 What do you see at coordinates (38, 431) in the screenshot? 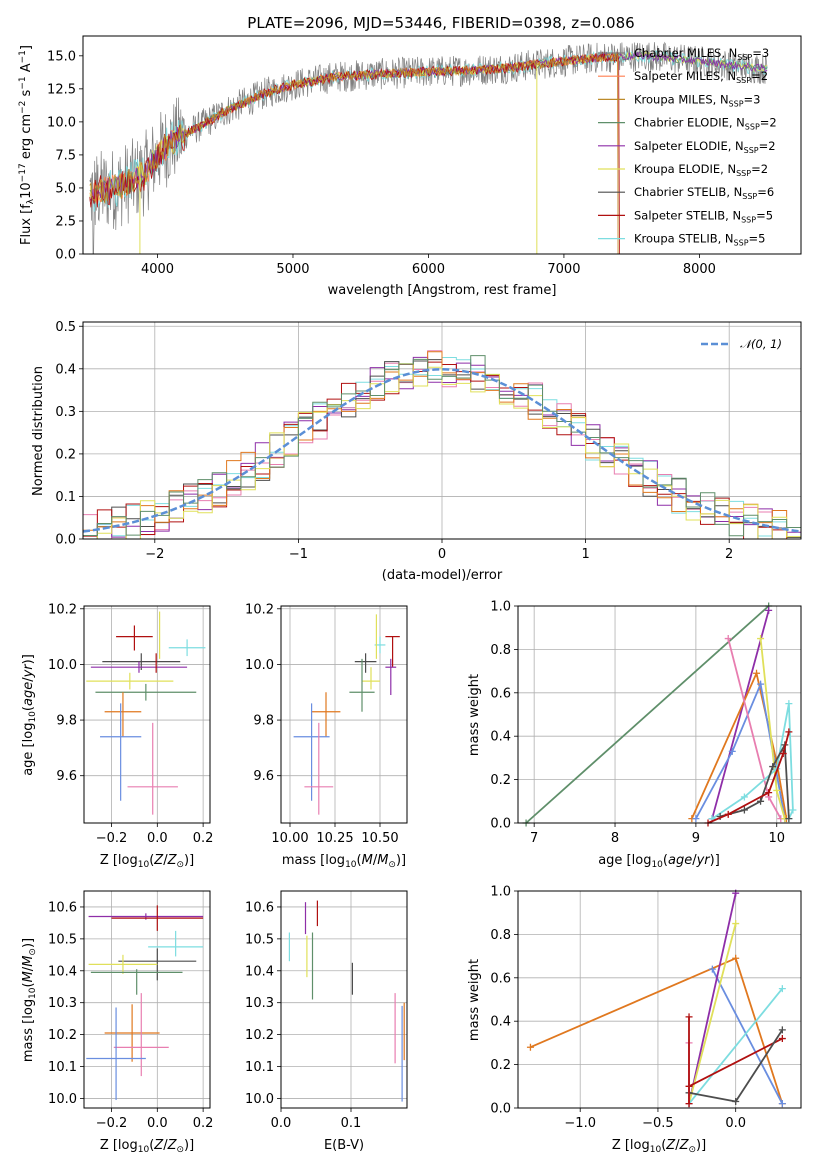
I see `residuals-ylabel: Normed distribution` at bounding box center [38, 431].